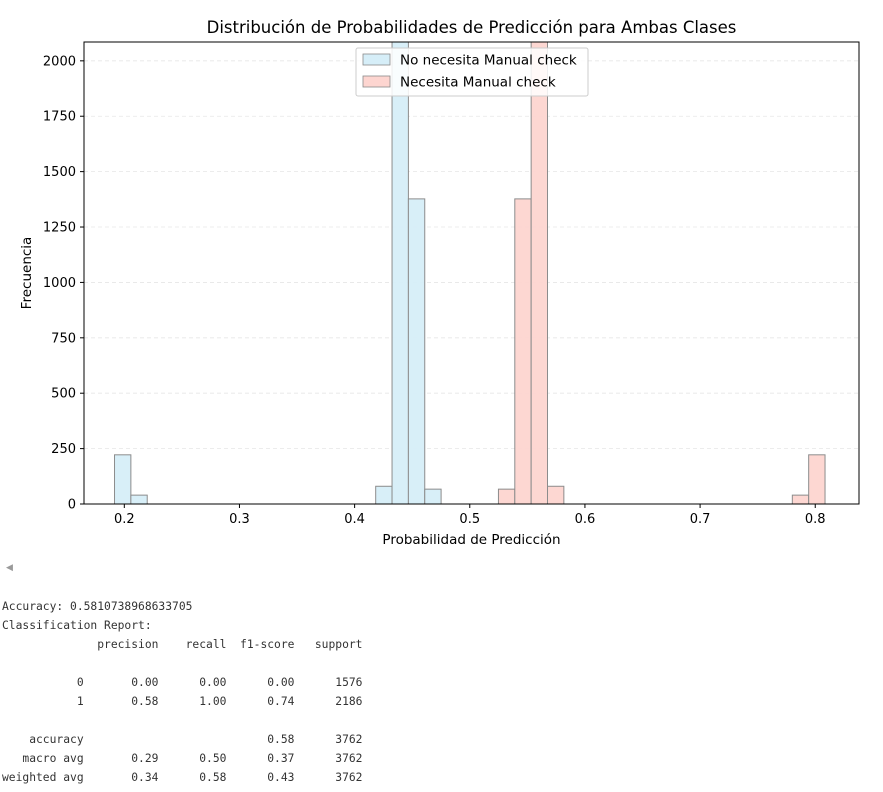 The image size is (883, 792). Describe the element at coordinates (59, 61) in the screenshot. I see `y-tick-label-8: 2000` at that location.